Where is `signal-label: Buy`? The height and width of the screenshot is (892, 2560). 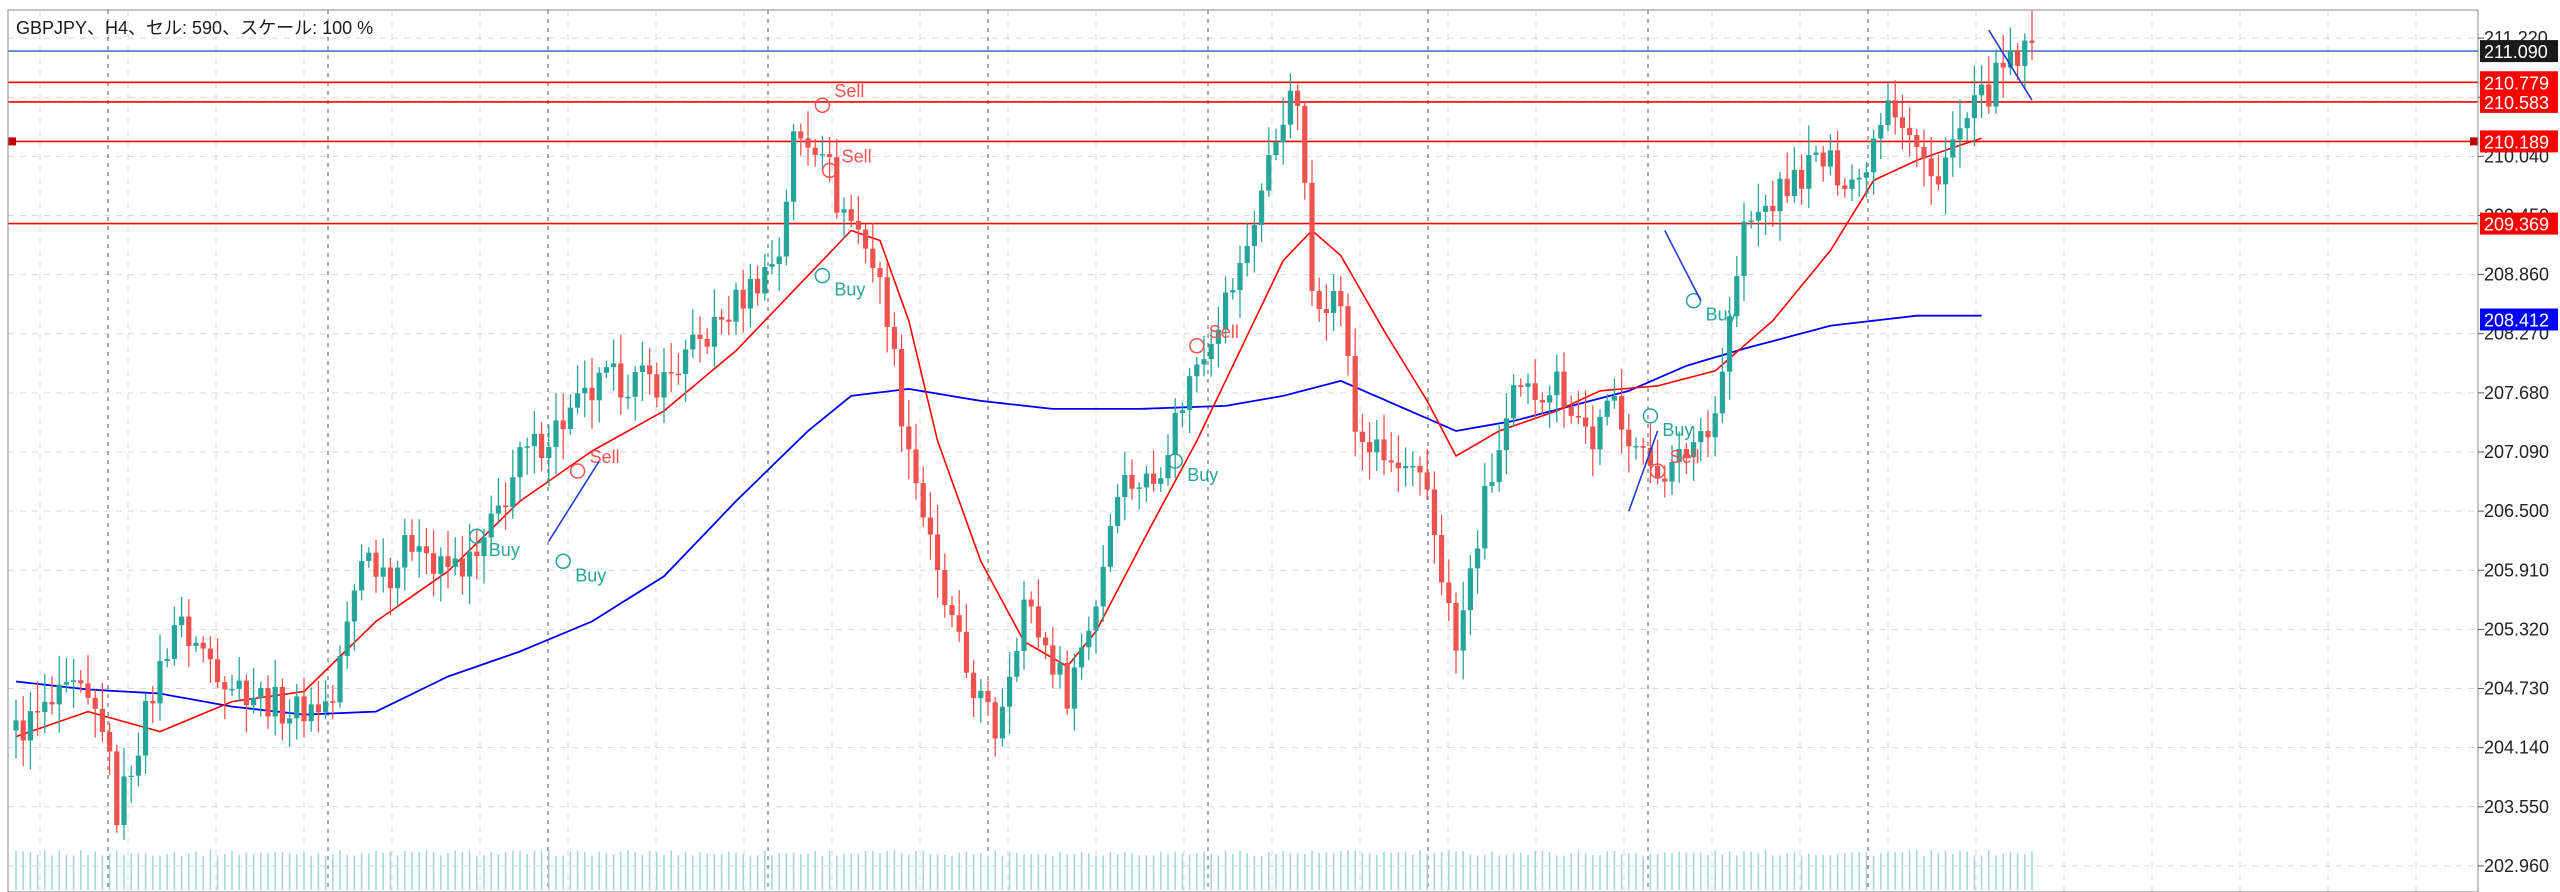 signal-label: Buy is located at coordinates (504, 550).